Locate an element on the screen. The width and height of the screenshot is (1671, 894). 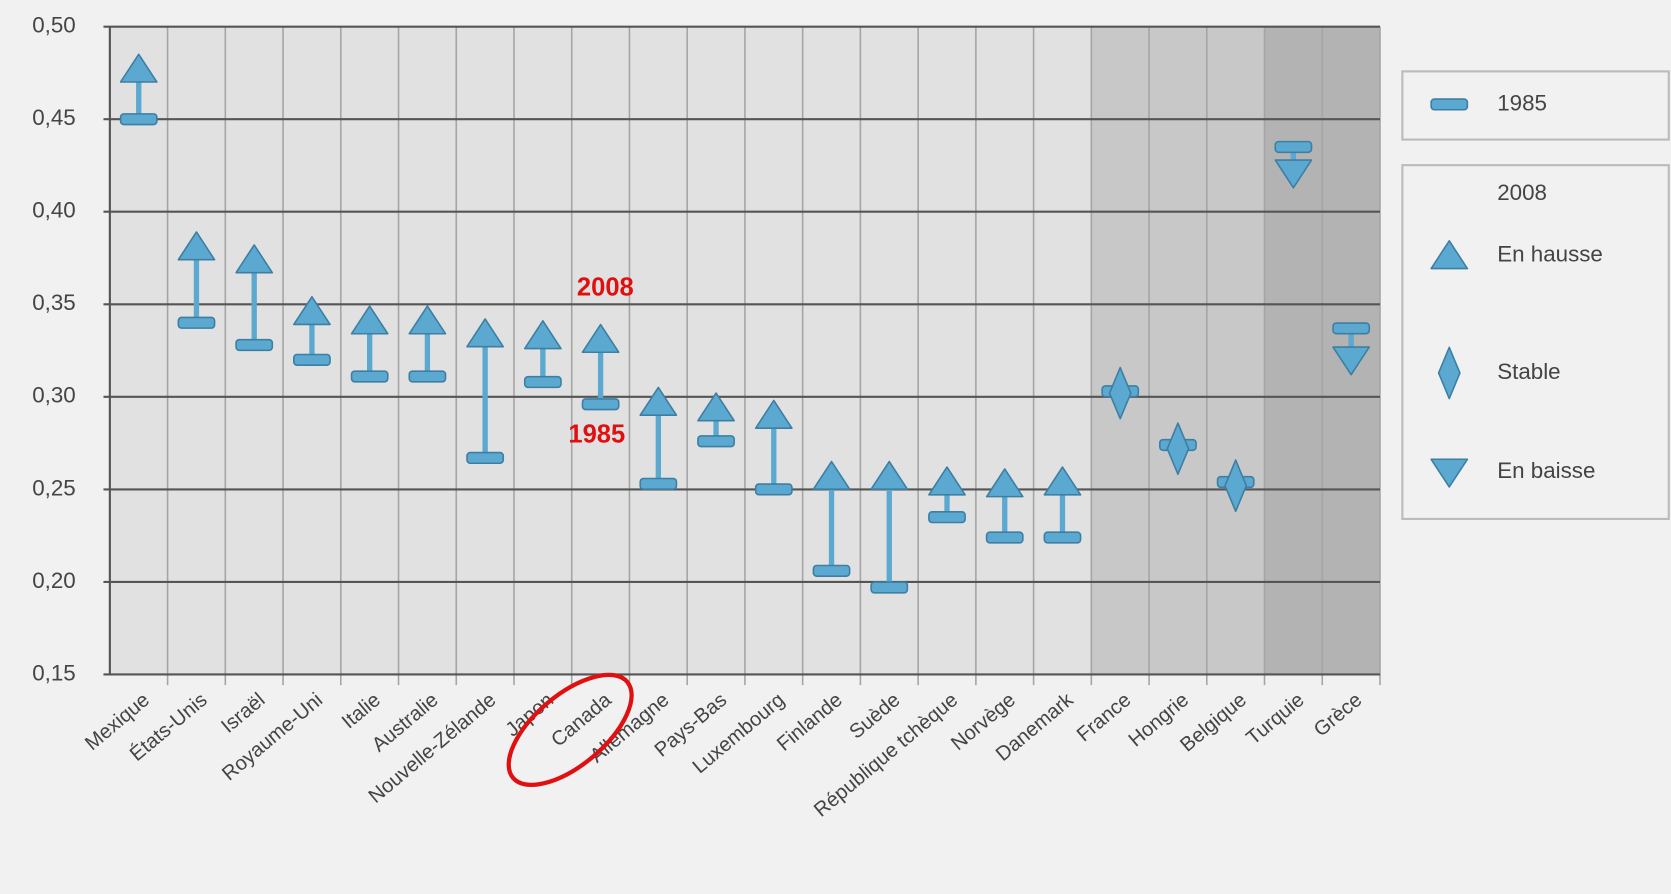
x-tick-label: Finlande is located at coordinates (810, 722).